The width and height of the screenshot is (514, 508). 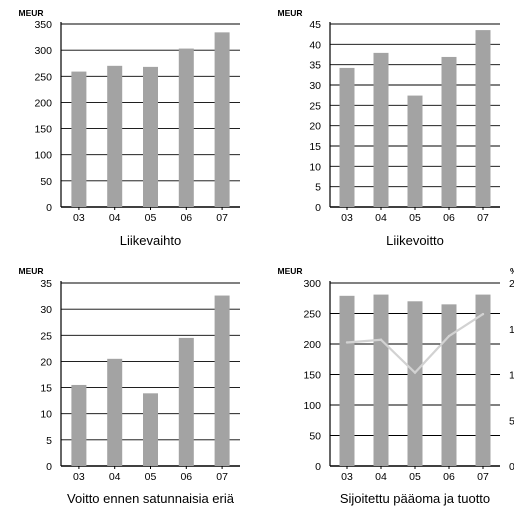 I want to click on chart-title: Sijoitettu pääoma ja tuotto, so click(x=415, y=498).